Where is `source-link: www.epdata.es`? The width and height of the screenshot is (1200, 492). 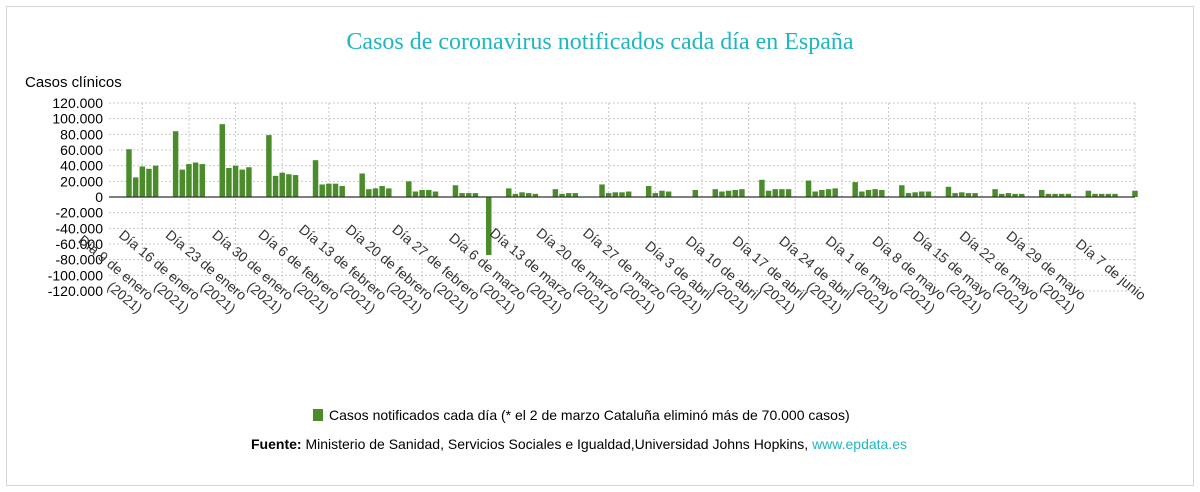 source-link: www.epdata.es is located at coordinates (859, 444).